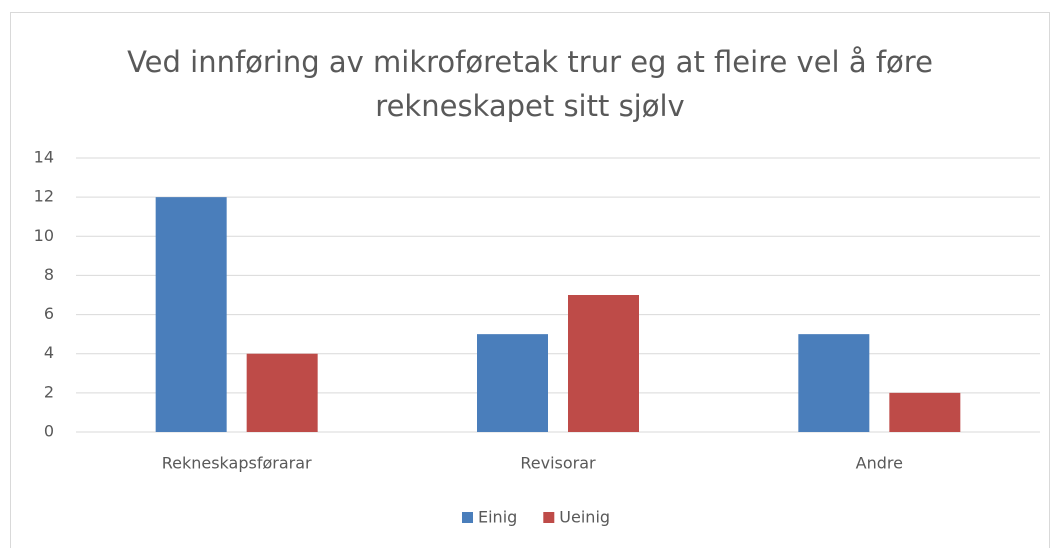 The image size is (1059, 548). Describe the element at coordinates (49, 391) in the screenshot. I see `y-tick-label: 2` at that location.